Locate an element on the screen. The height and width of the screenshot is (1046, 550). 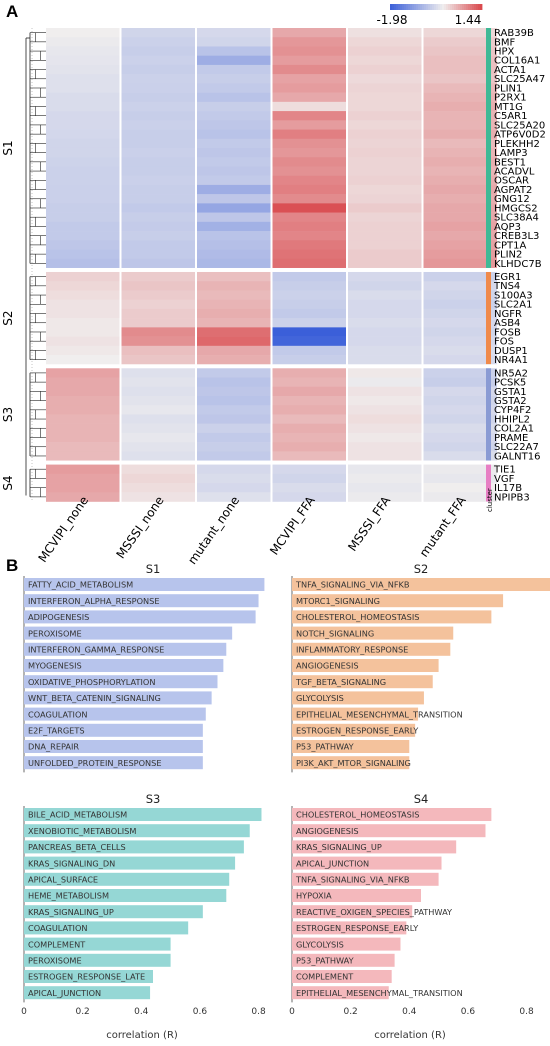
cluster-label: S2 is located at coordinates (8, 317).